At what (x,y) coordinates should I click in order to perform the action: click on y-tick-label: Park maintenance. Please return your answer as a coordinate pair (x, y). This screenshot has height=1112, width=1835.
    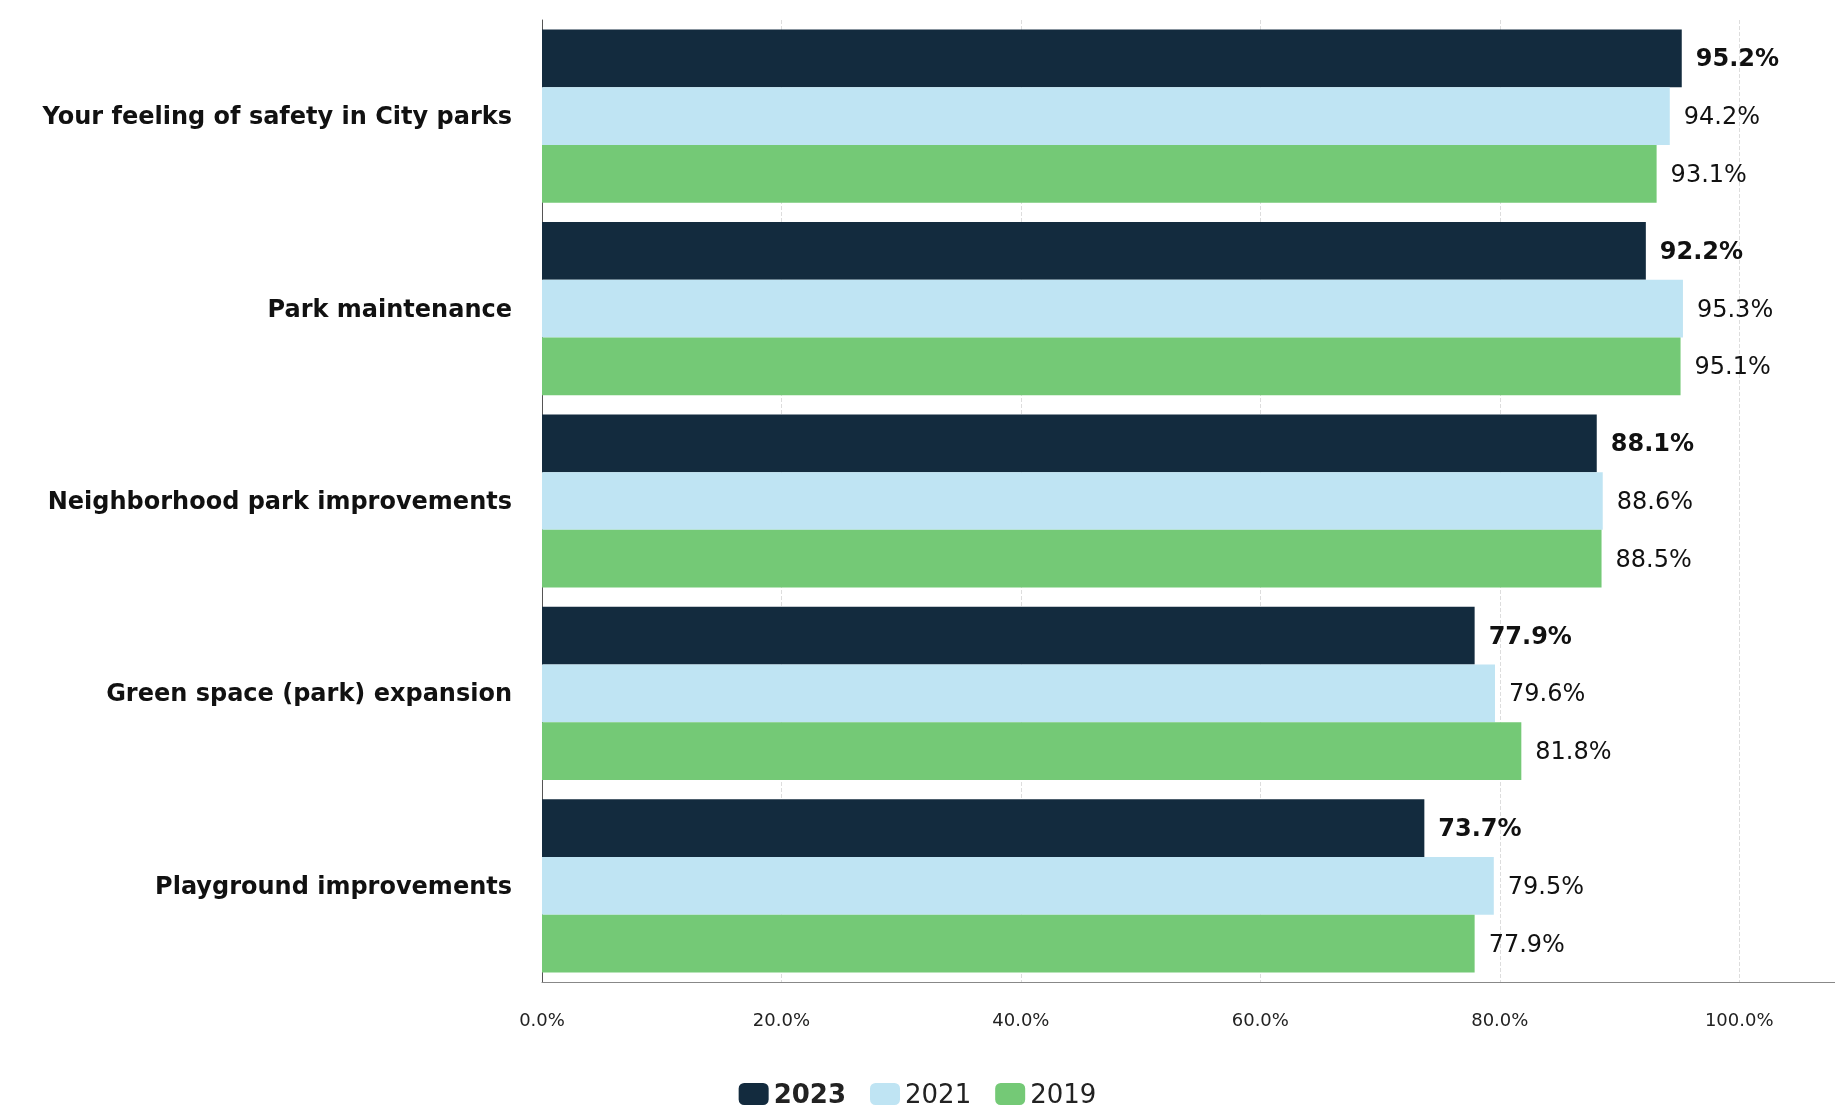
    Looking at the image, I should click on (389, 308).